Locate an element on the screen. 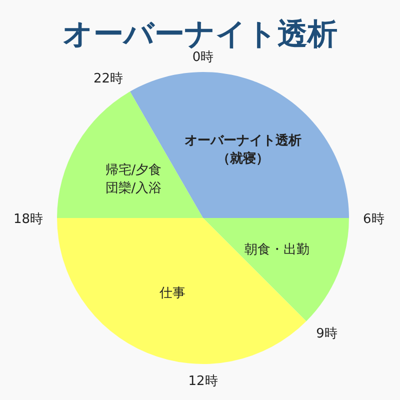  slice-label: 朝食・出勤 is located at coordinates (277, 250).